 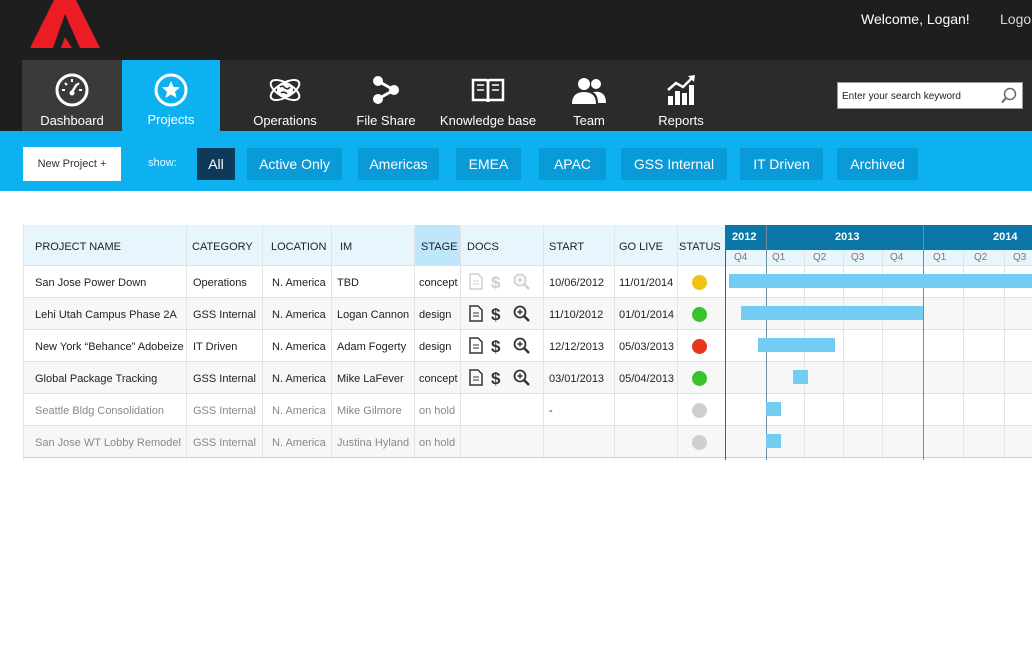 What do you see at coordinates (220, 283) in the screenshot?
I see `cell-category: Operations` at bounding box center [220, 283].